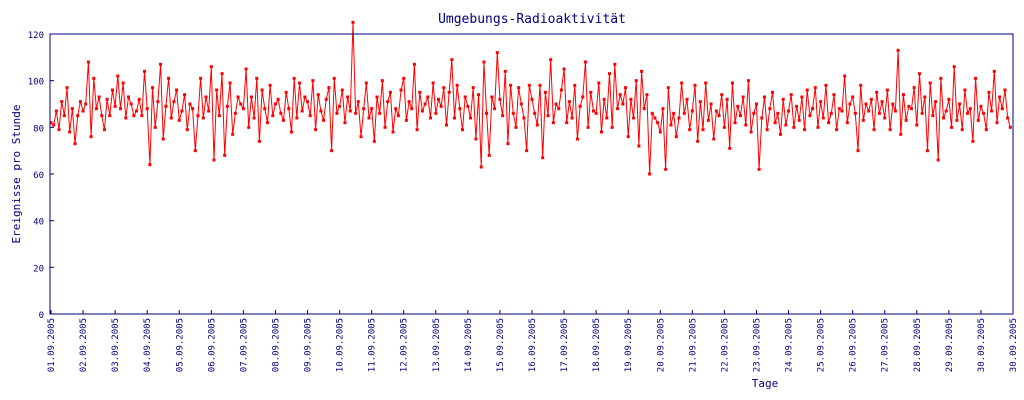 The image size is (1024, 400). Describe the element at coordinates (565, 345) in the screenshot. I see `x-tick-label: 17.09.2005` at that location.